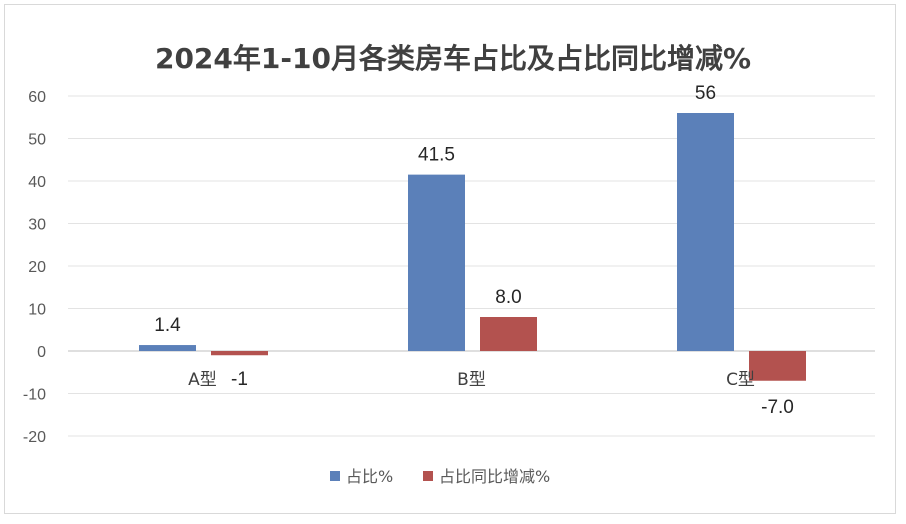 This screenshot has height=524, width=906. What do you see at coordinates (41, 352) in the screenshot?
I see `y-tick-label: 0` at bounding box center [41, 352].